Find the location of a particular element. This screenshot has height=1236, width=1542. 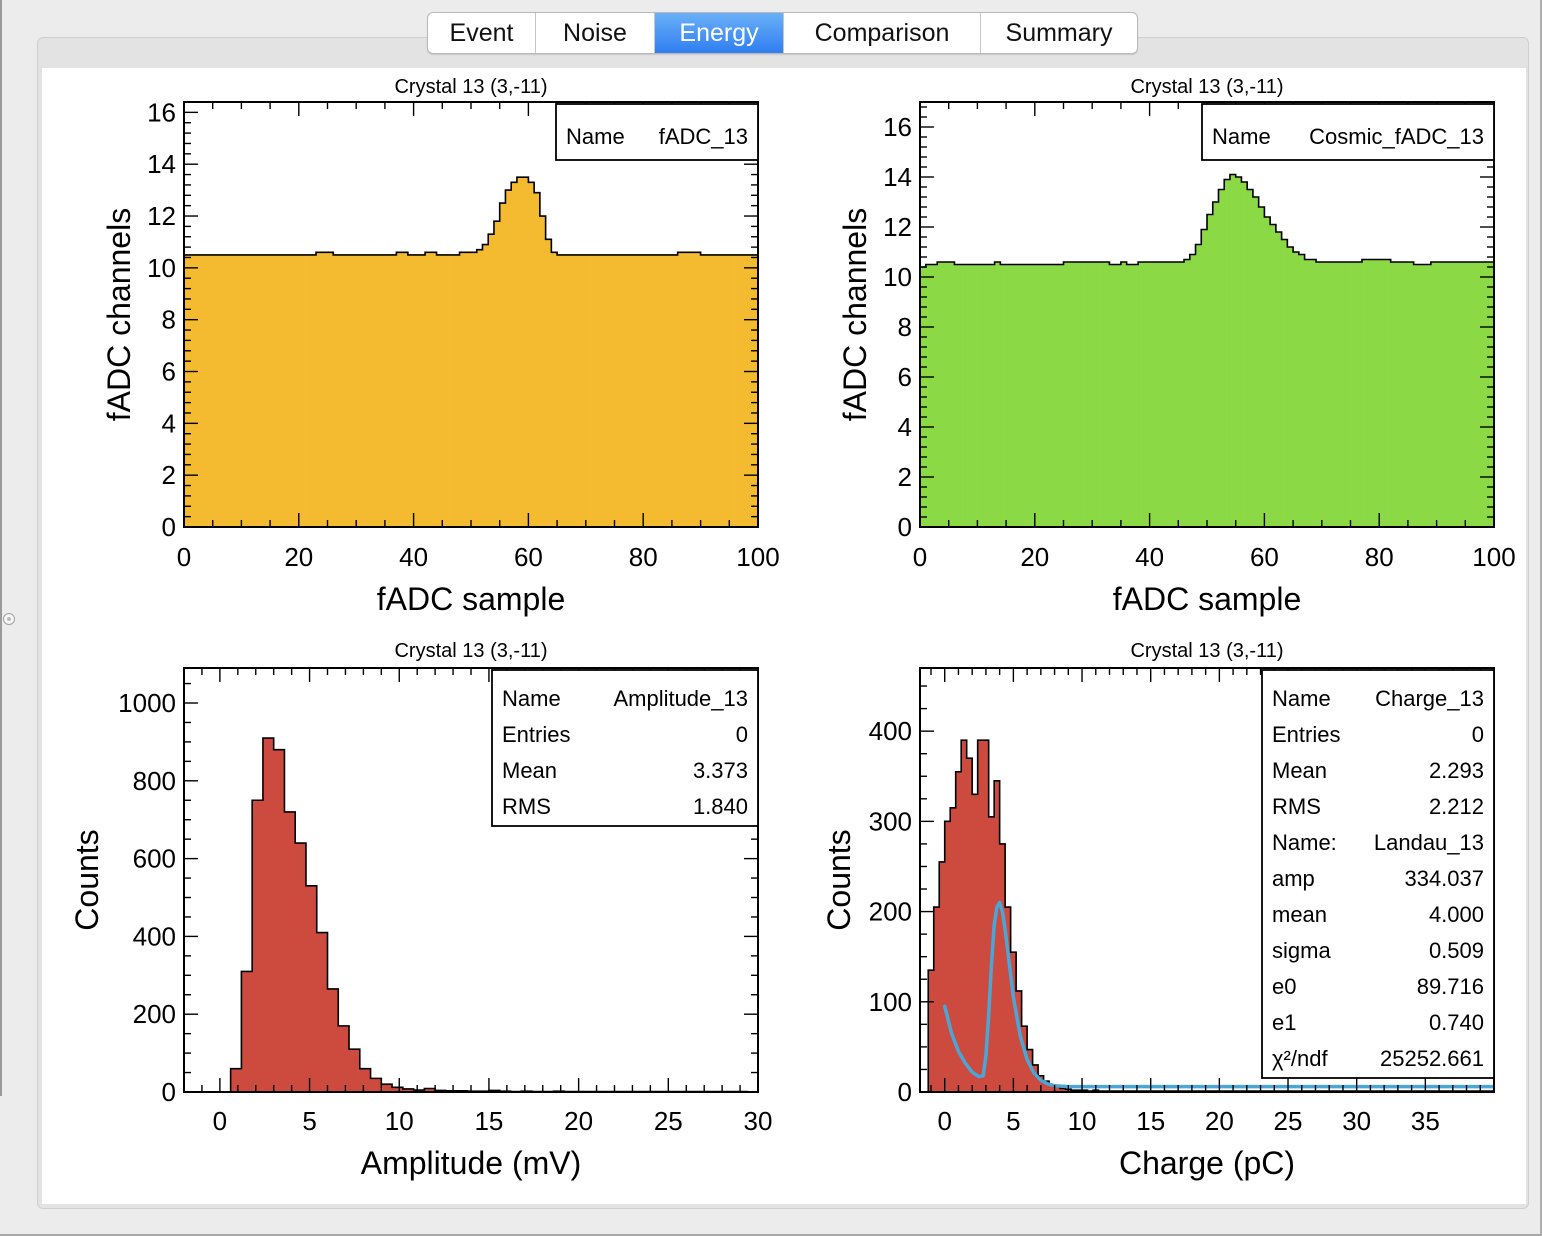

stats-value: 0.740 is located at coordinates (1456, 1022).